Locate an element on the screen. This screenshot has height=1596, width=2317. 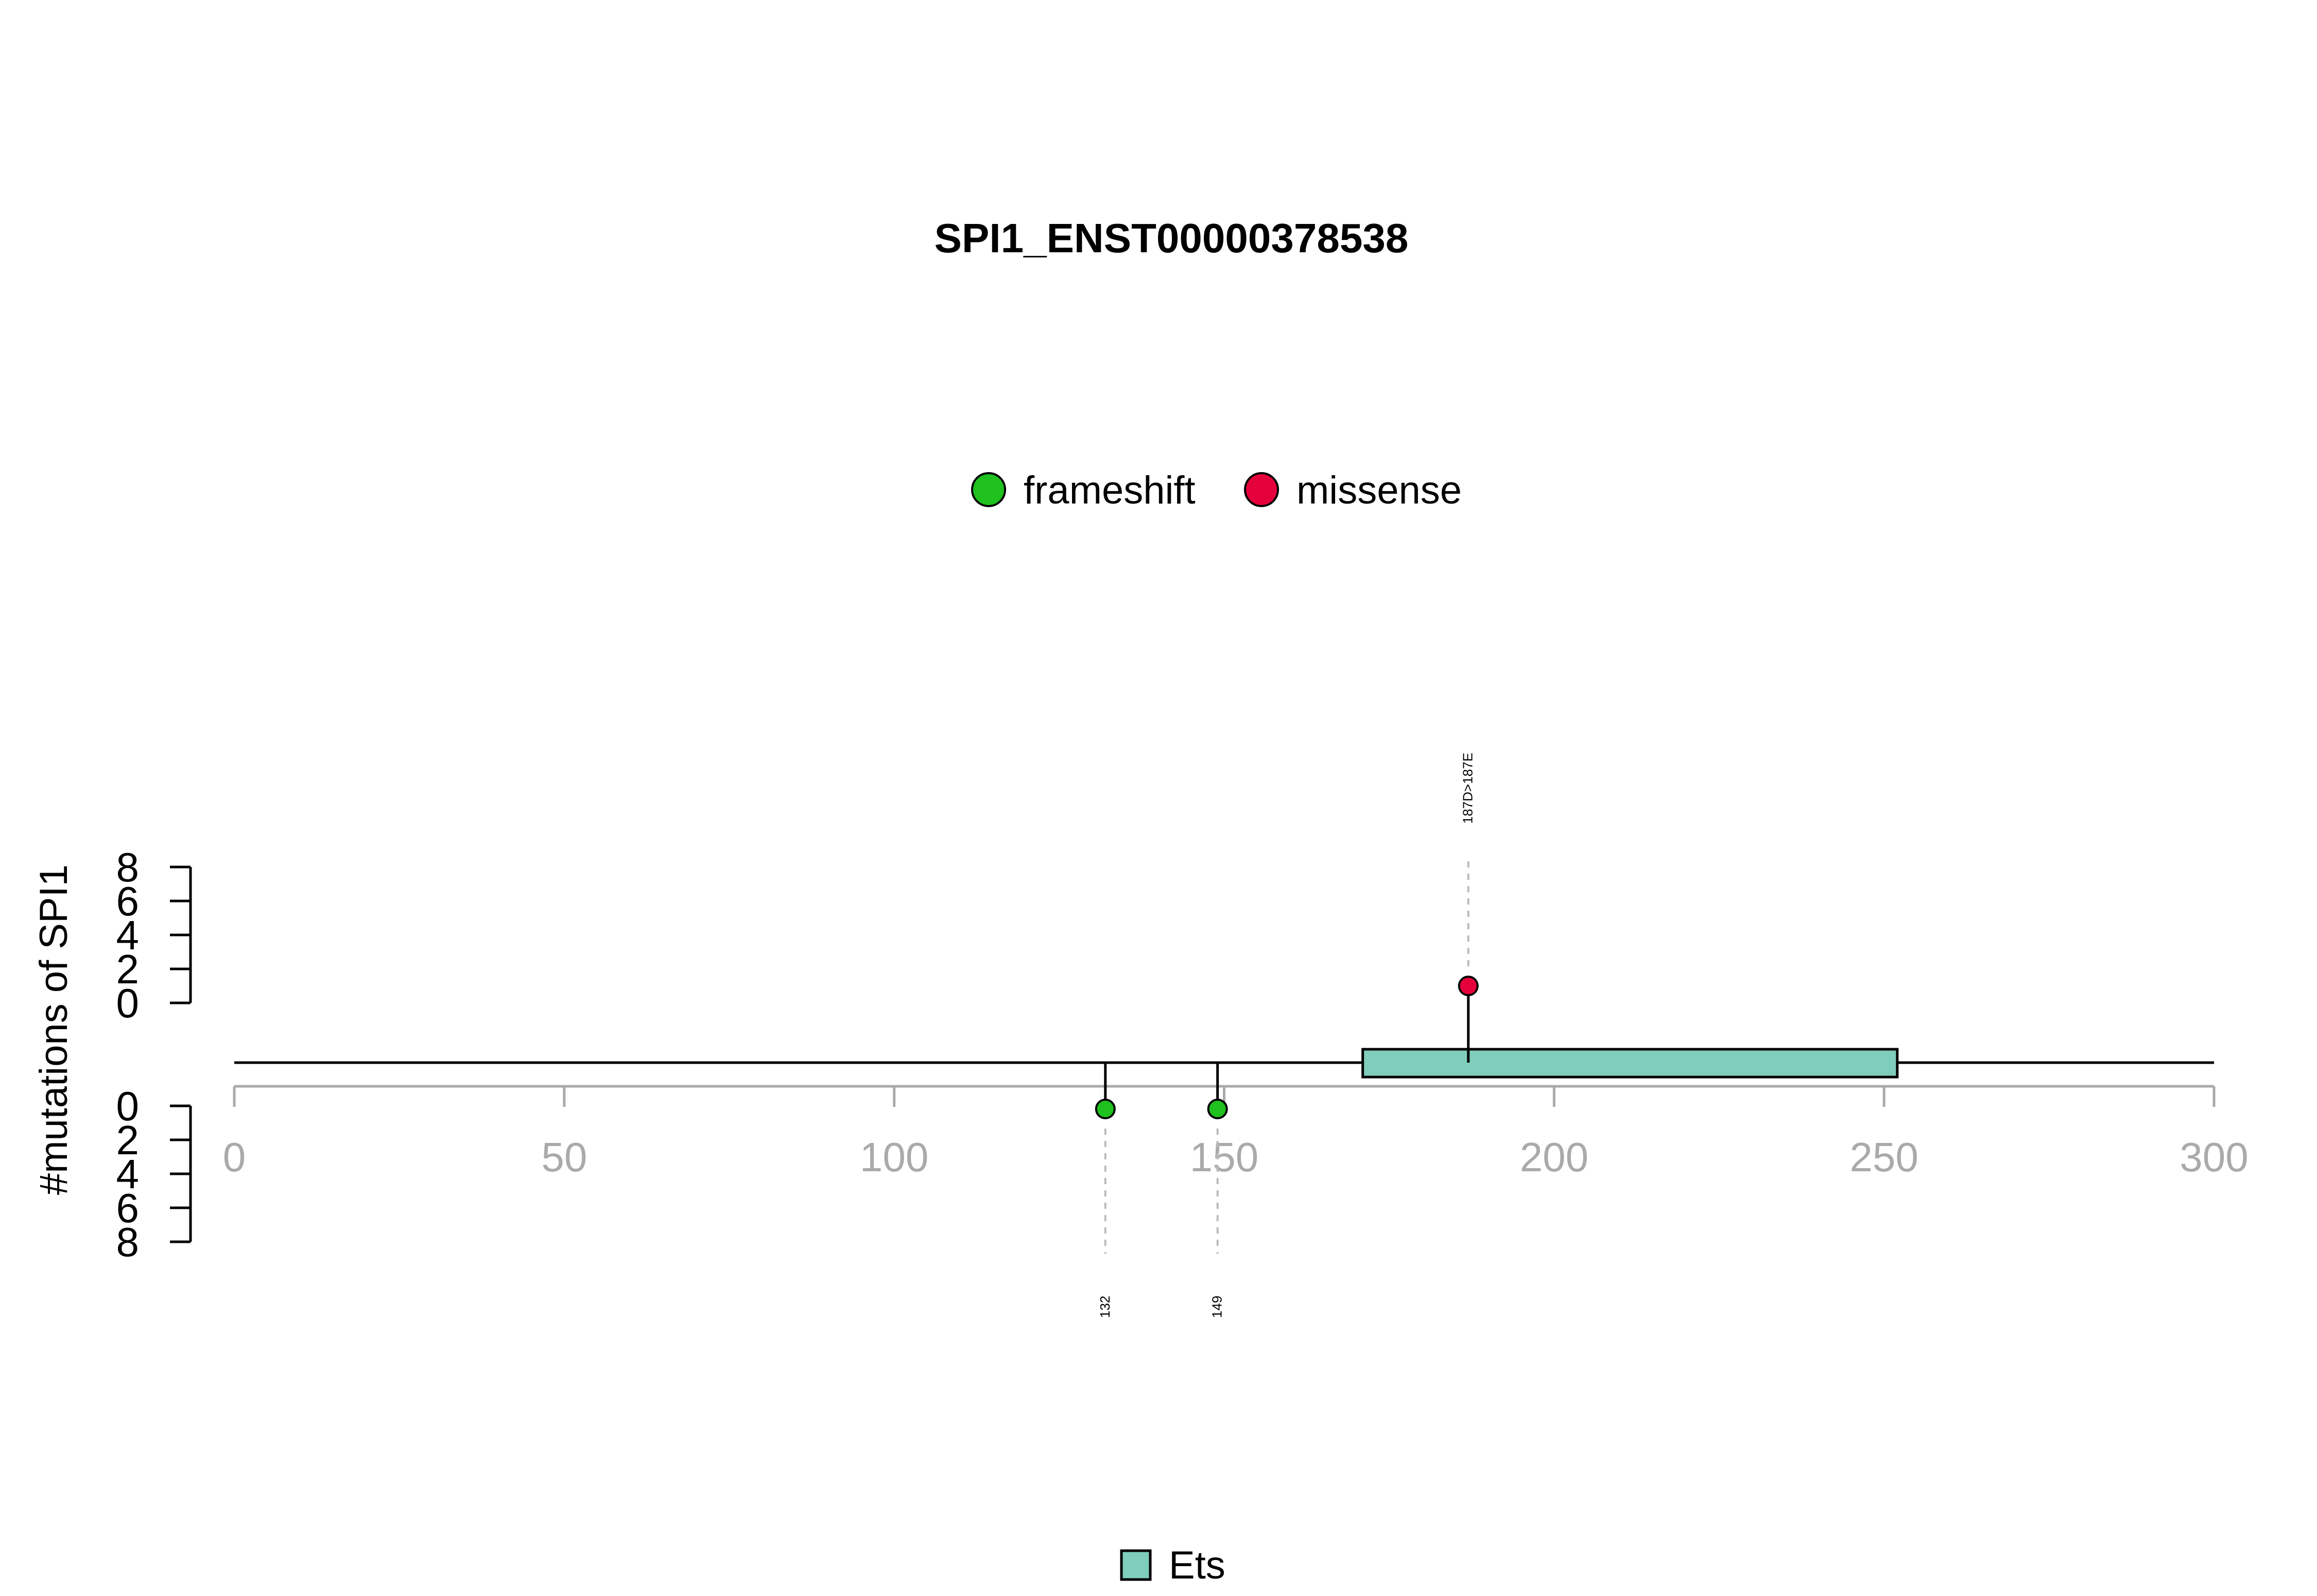
y-top-tick-label-2: 2 is located at coordinates (128, 969).